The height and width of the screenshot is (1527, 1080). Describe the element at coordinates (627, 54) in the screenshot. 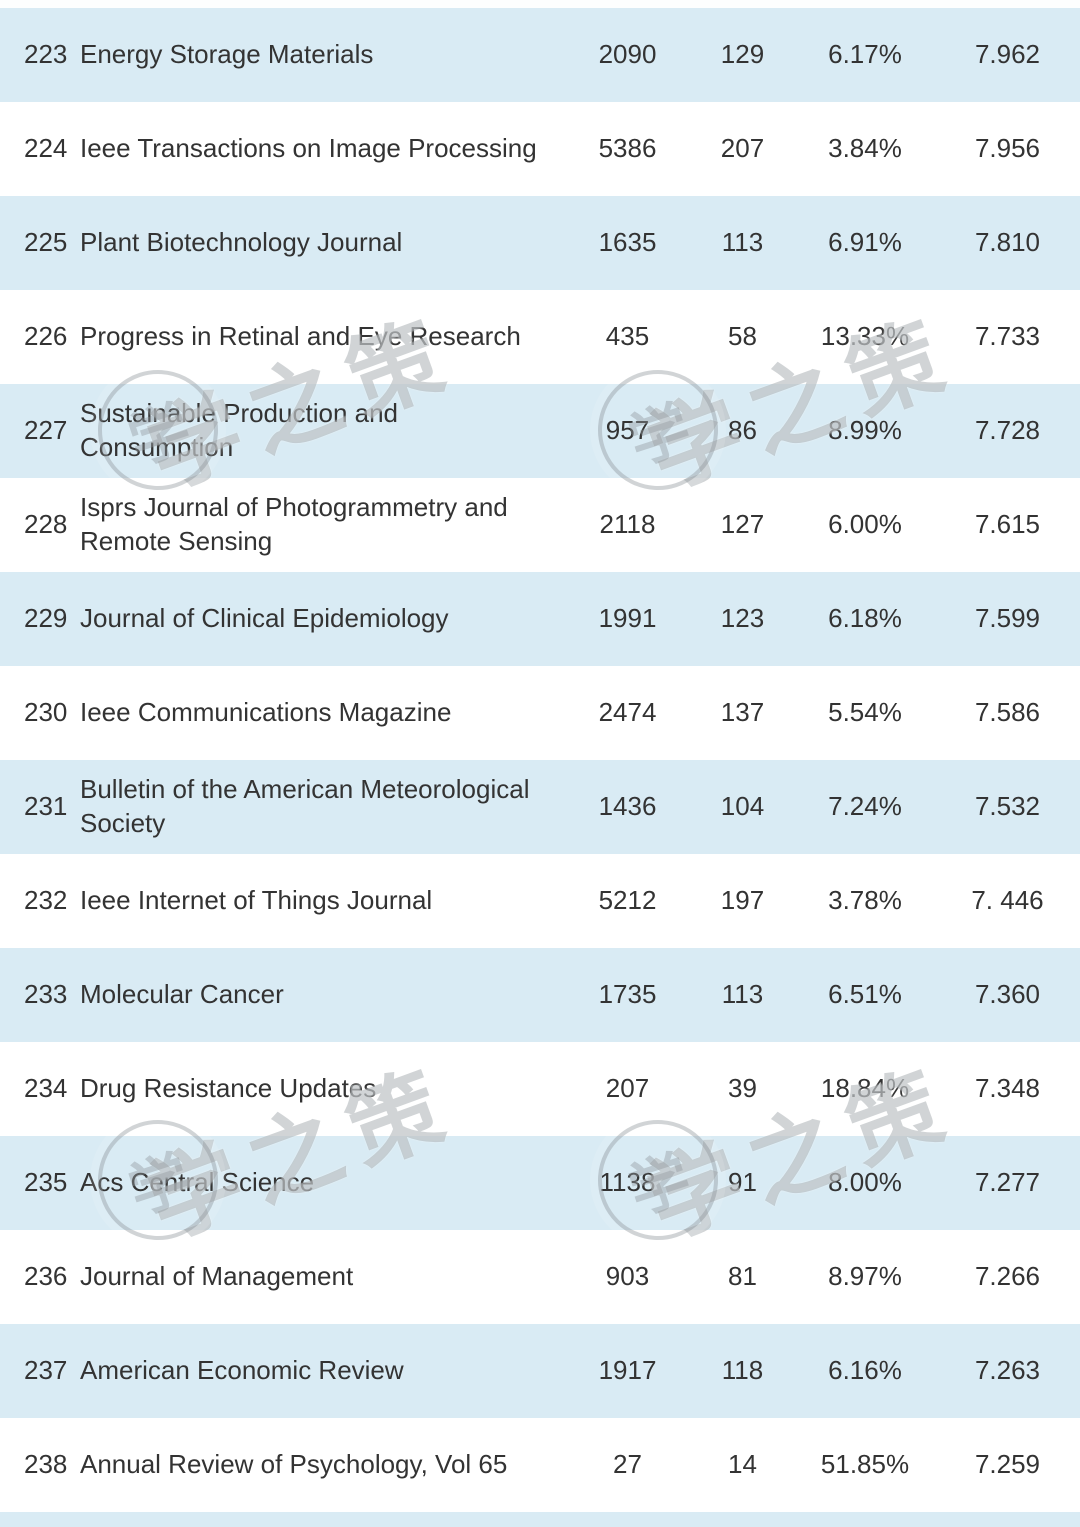

I see `value1-cell: 2090` at that location.